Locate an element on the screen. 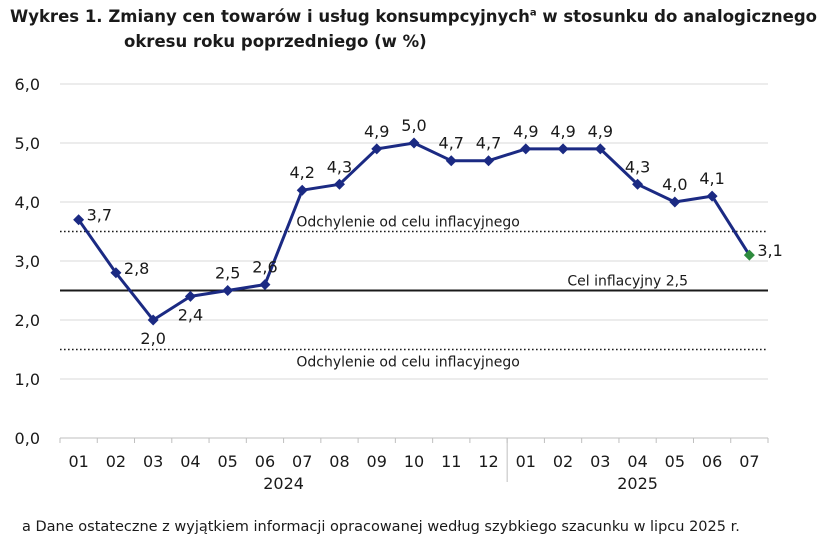 The width and height of the screenshot is (840, 547). highlighted-data-point is located at coordinates (749, 255).